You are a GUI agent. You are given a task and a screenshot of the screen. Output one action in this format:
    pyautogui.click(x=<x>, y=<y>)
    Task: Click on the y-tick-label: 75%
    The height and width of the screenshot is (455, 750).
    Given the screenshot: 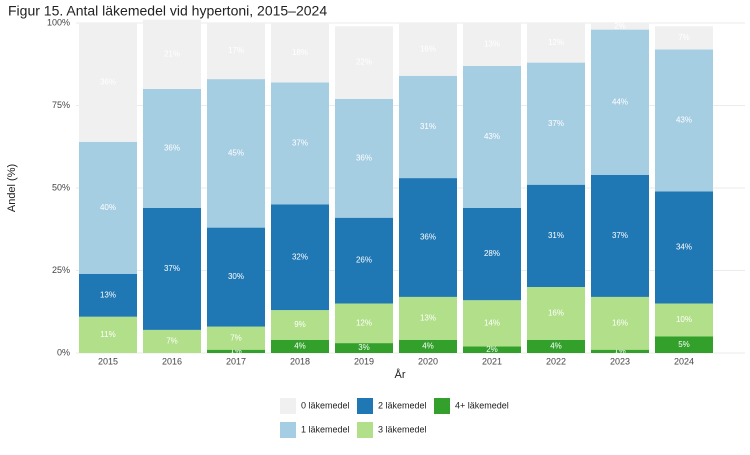 What is the action you would take?
    pyautogui.click(x=61, y=105)
    